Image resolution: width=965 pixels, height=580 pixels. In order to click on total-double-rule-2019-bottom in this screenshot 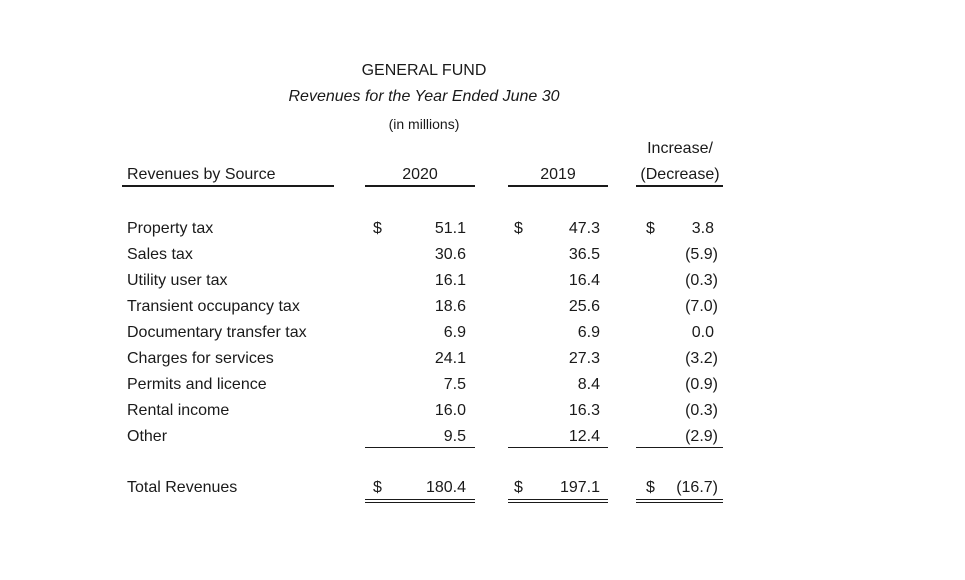, I will do `click(558, 502)`.